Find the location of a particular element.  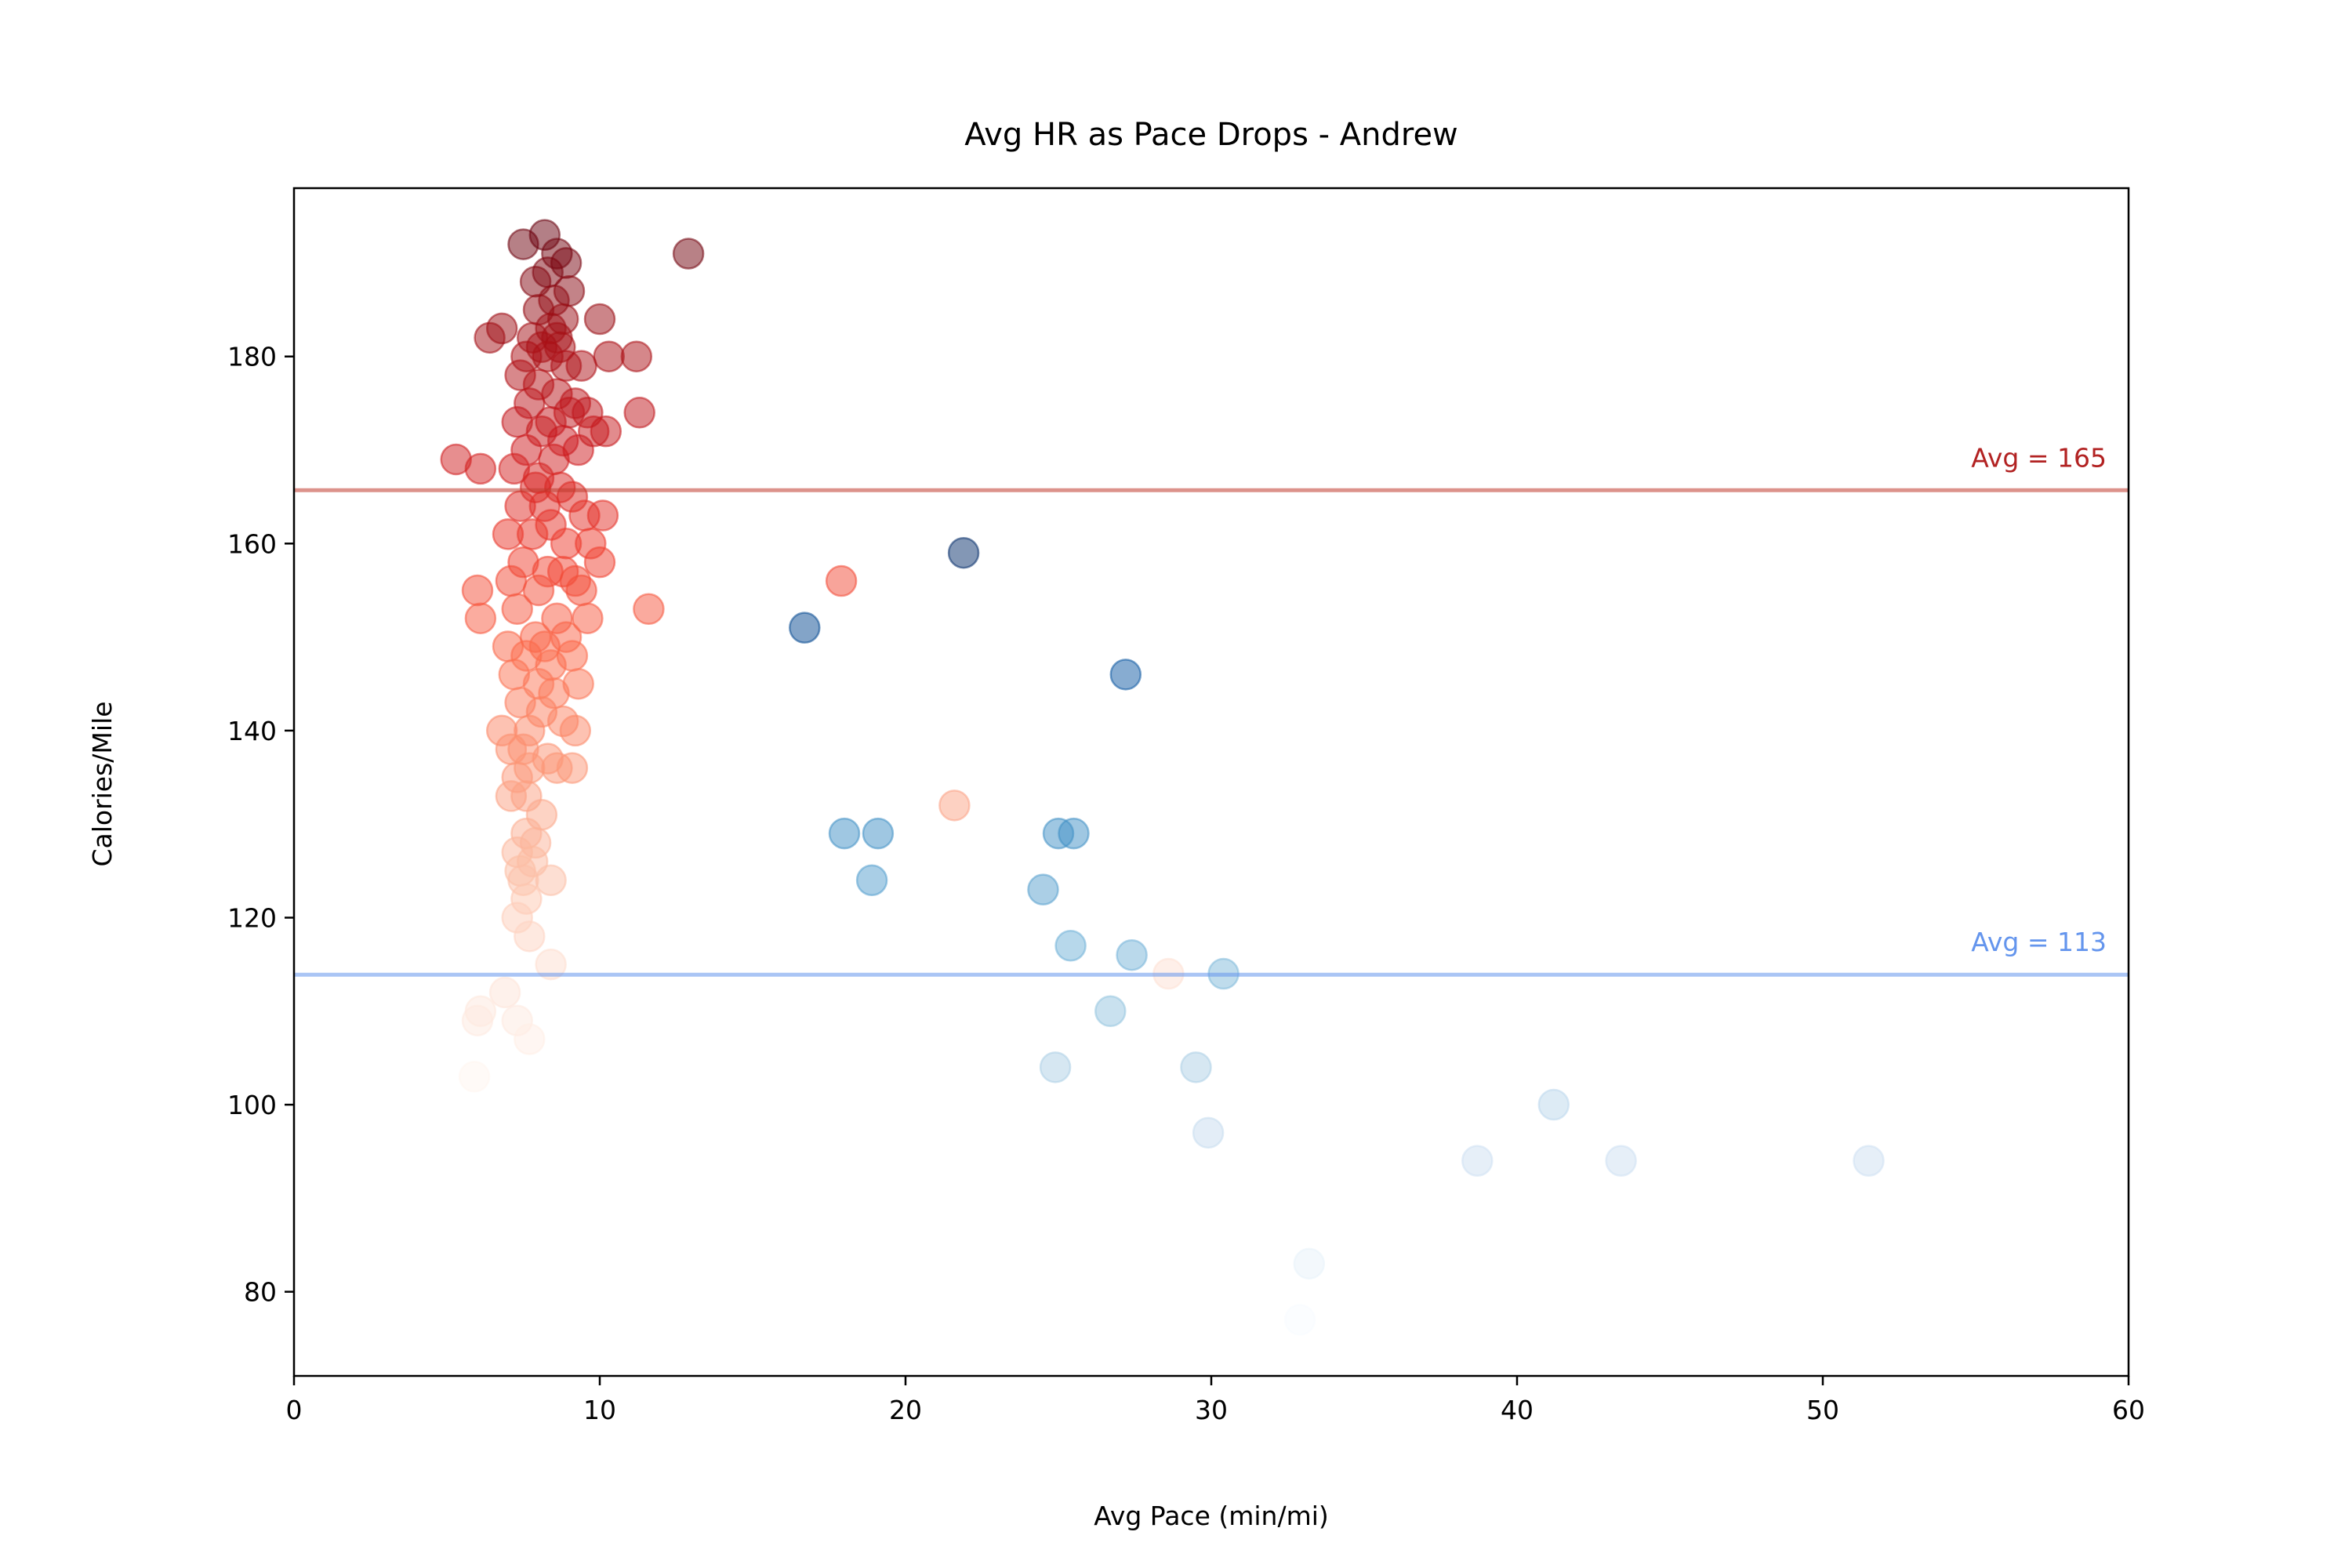

y-tick-label: 180 is located at coordinates (252, 357).